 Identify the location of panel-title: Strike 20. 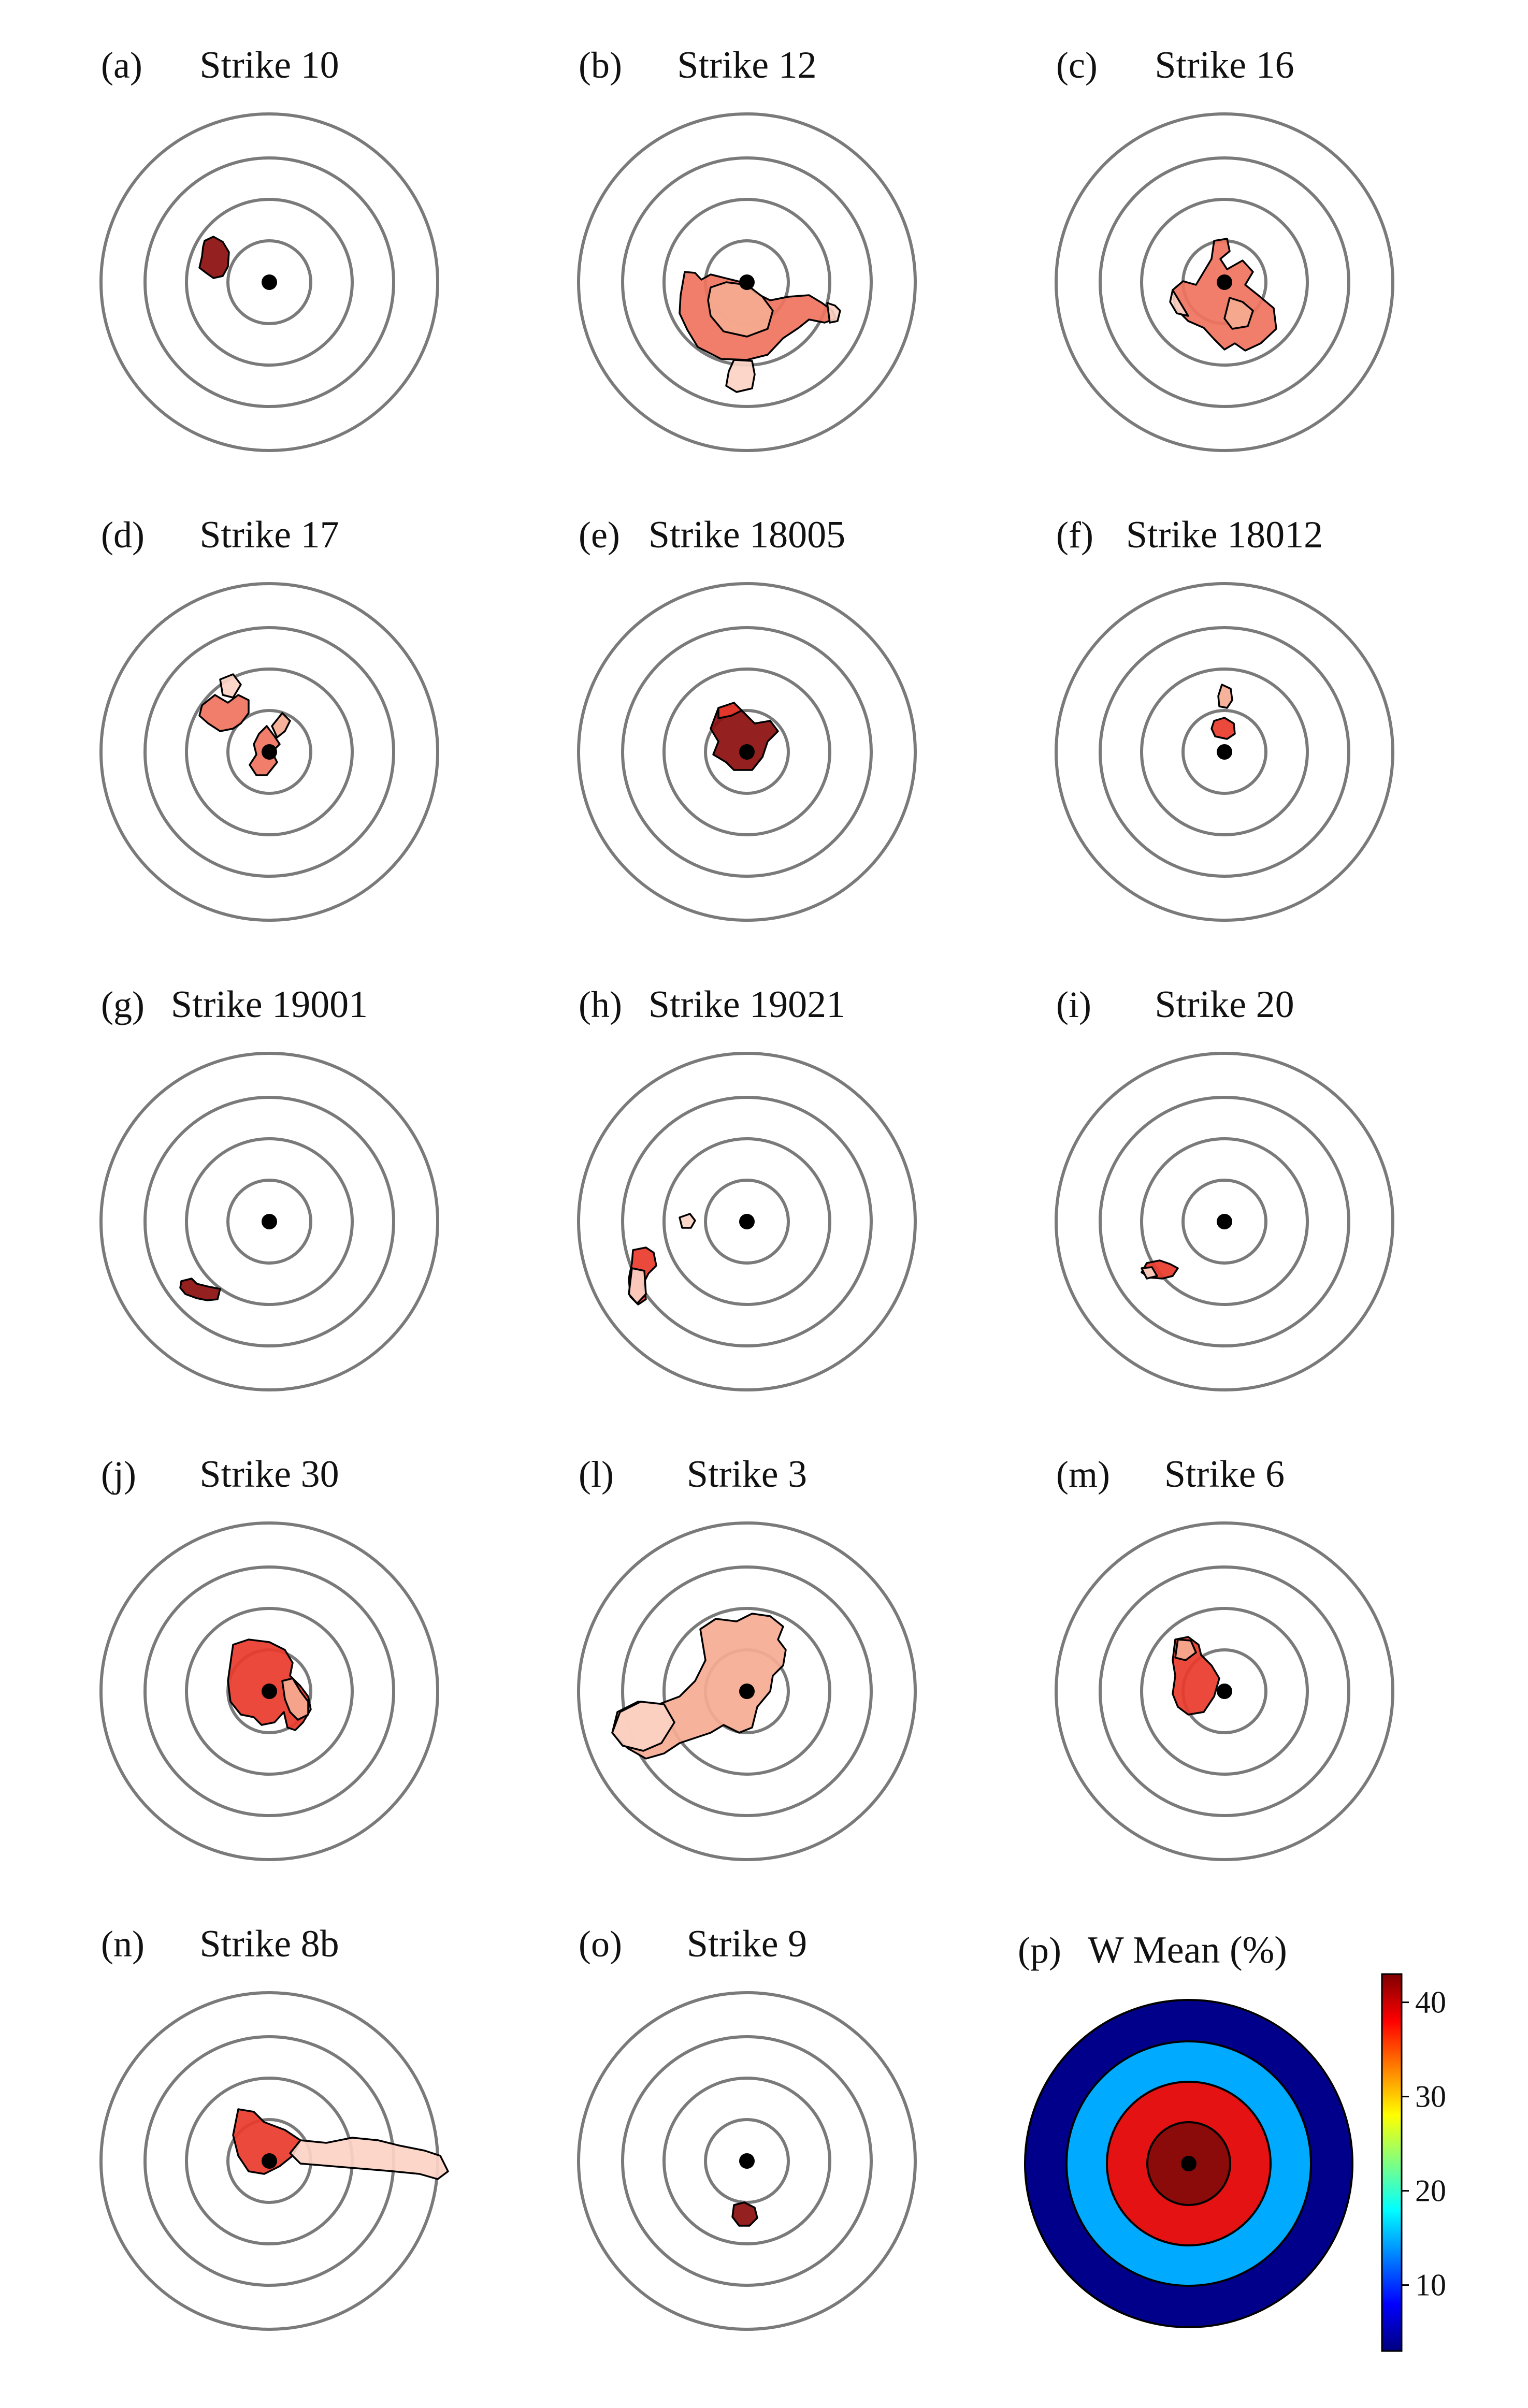
(1224, 1004).